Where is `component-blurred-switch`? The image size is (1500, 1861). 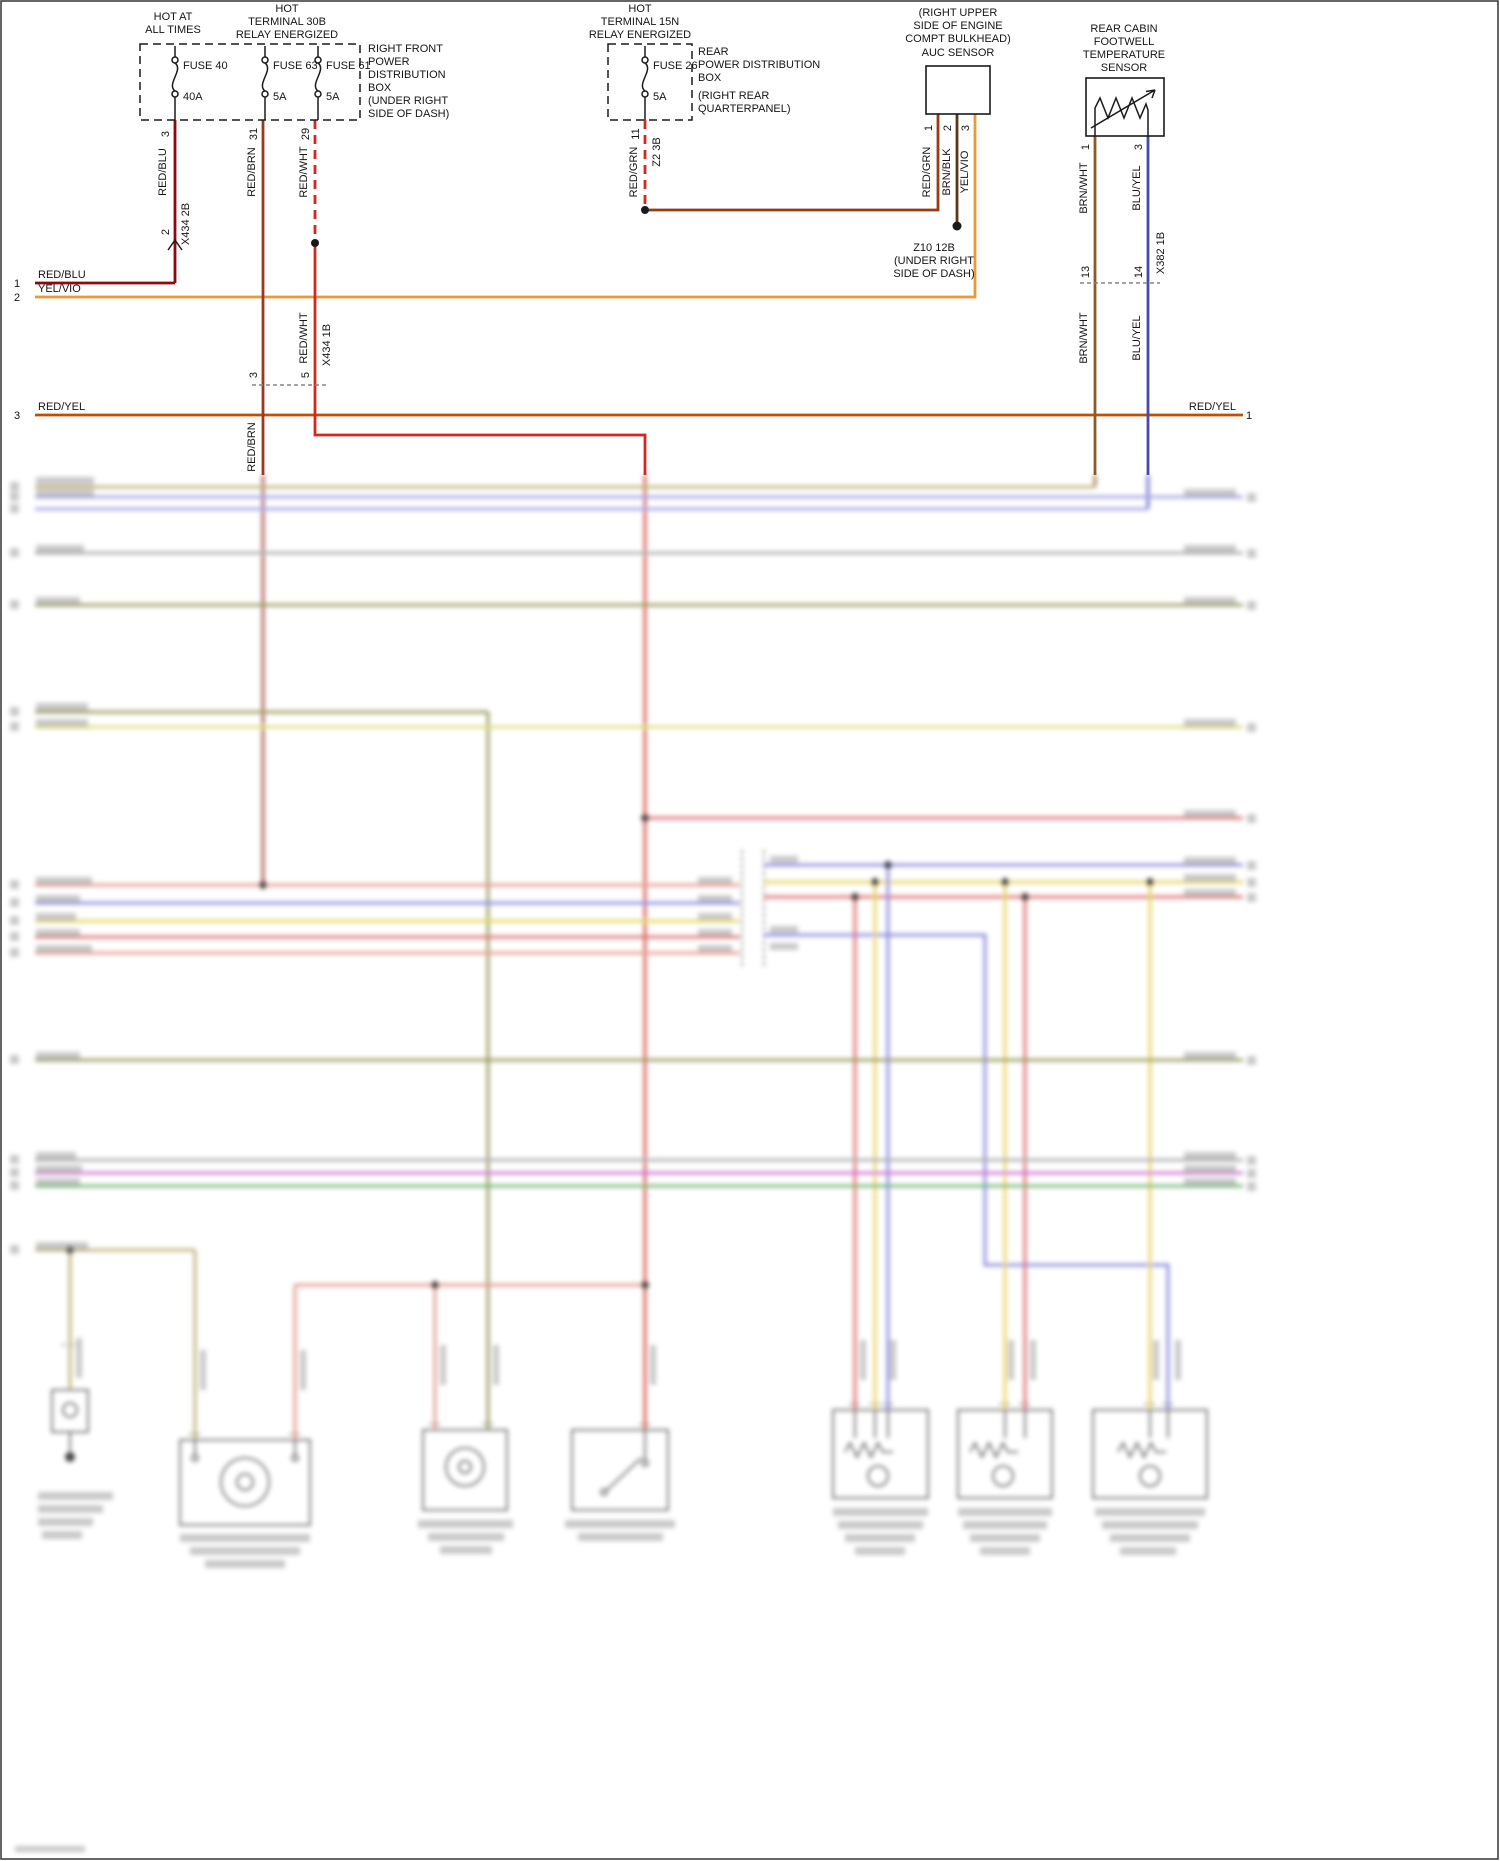
component-blurred-switch is located at coordinates (620, 1482).